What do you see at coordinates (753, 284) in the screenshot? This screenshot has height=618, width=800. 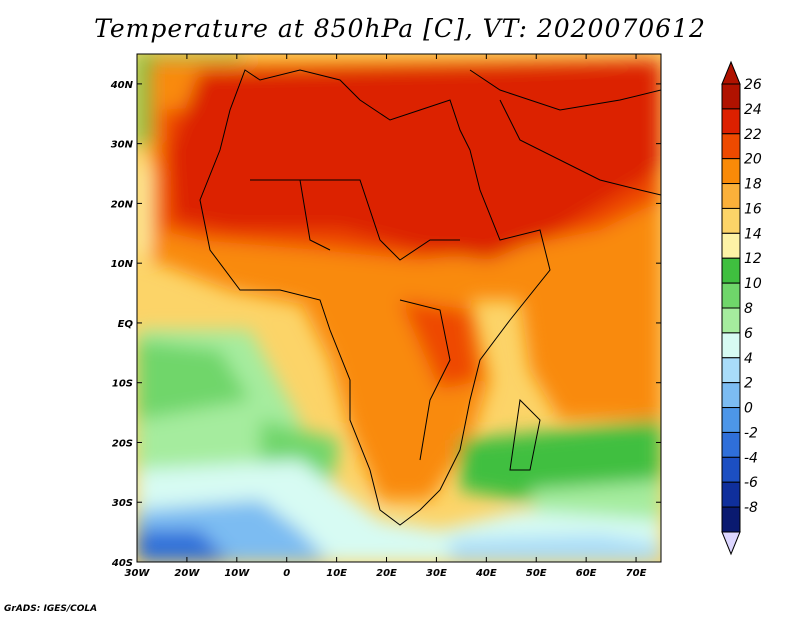 I see `colorbar-label: 10` at bounding box center [753, 284].